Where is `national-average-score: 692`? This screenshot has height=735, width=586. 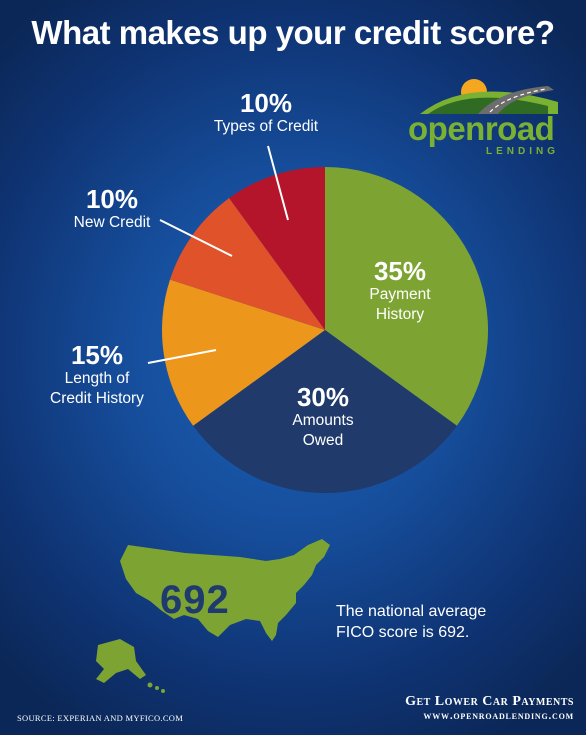 national-average-score: 692 is located at coordinates (195, 600).